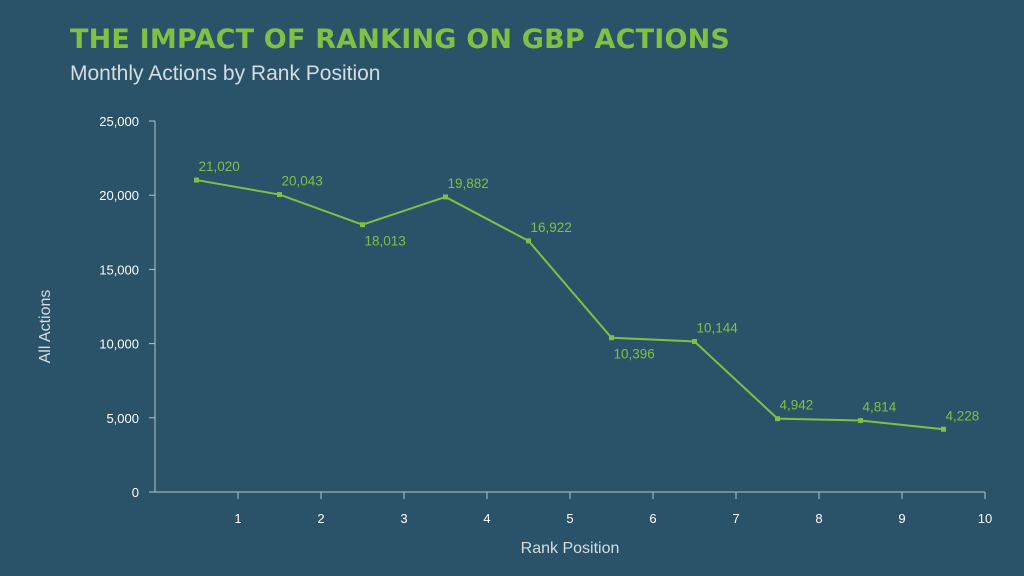  I want to click on y-tick-label: 15,000, so click(119, 269).